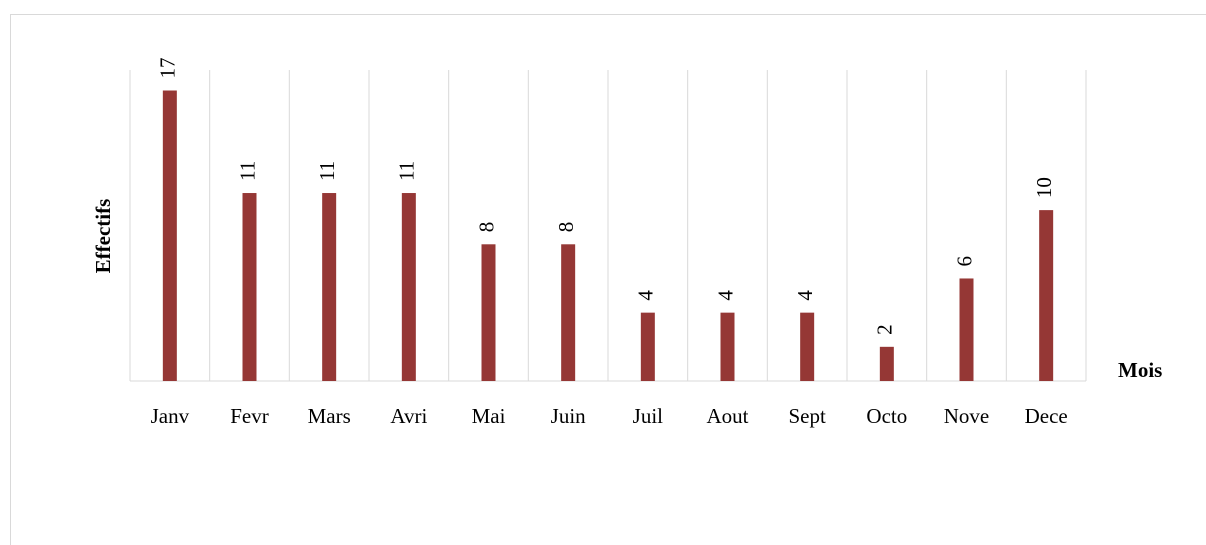 The height and width of the screenshot is (545, 1206). I want to click on x-tick-label: Mai, so click(489, 416).